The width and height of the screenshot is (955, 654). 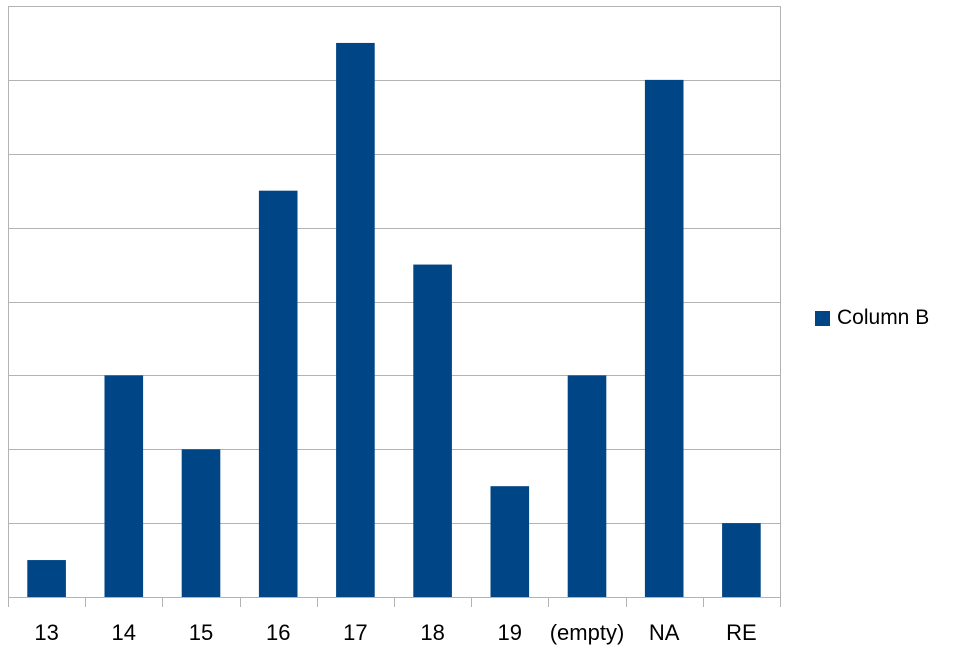 What do you see at coordinates (883, 317) in the screenshot?
I see `legend-label: Column B` at bounding box center [883, 317].